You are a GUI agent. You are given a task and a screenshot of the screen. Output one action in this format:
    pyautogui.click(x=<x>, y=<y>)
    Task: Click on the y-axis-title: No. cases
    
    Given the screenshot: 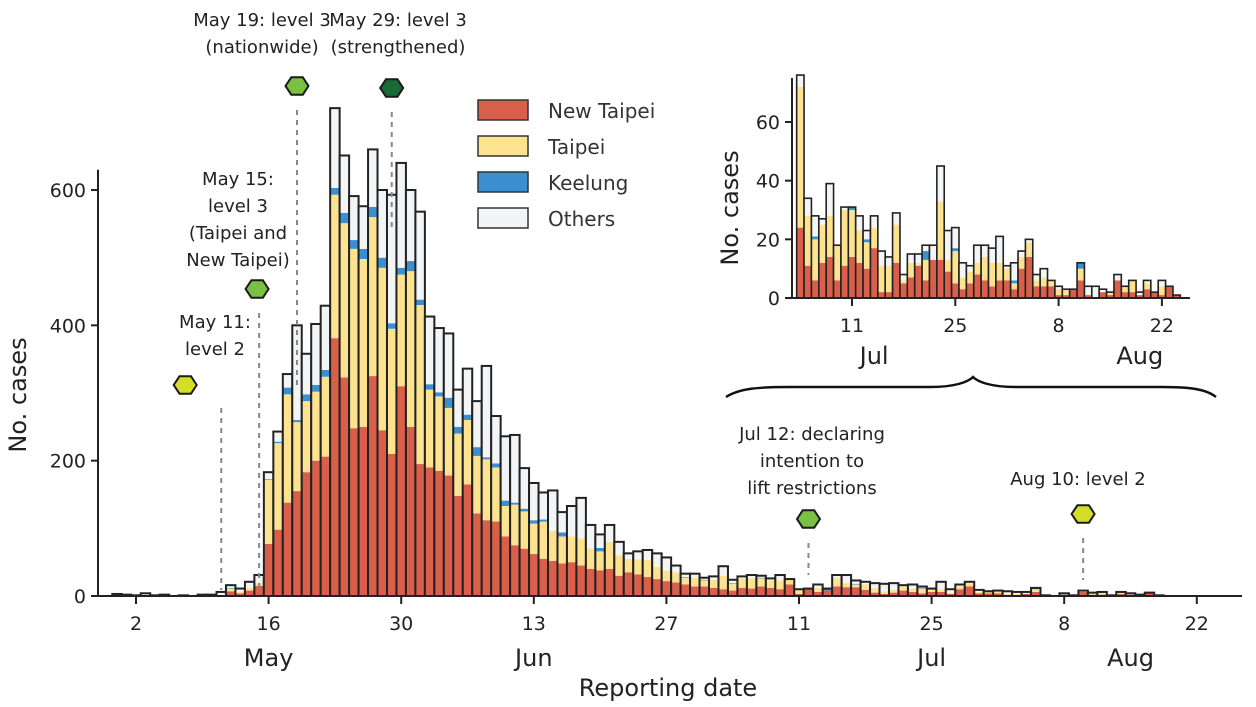 What is the action you would take?
    pyautogui.click(x=18, y=394)
    